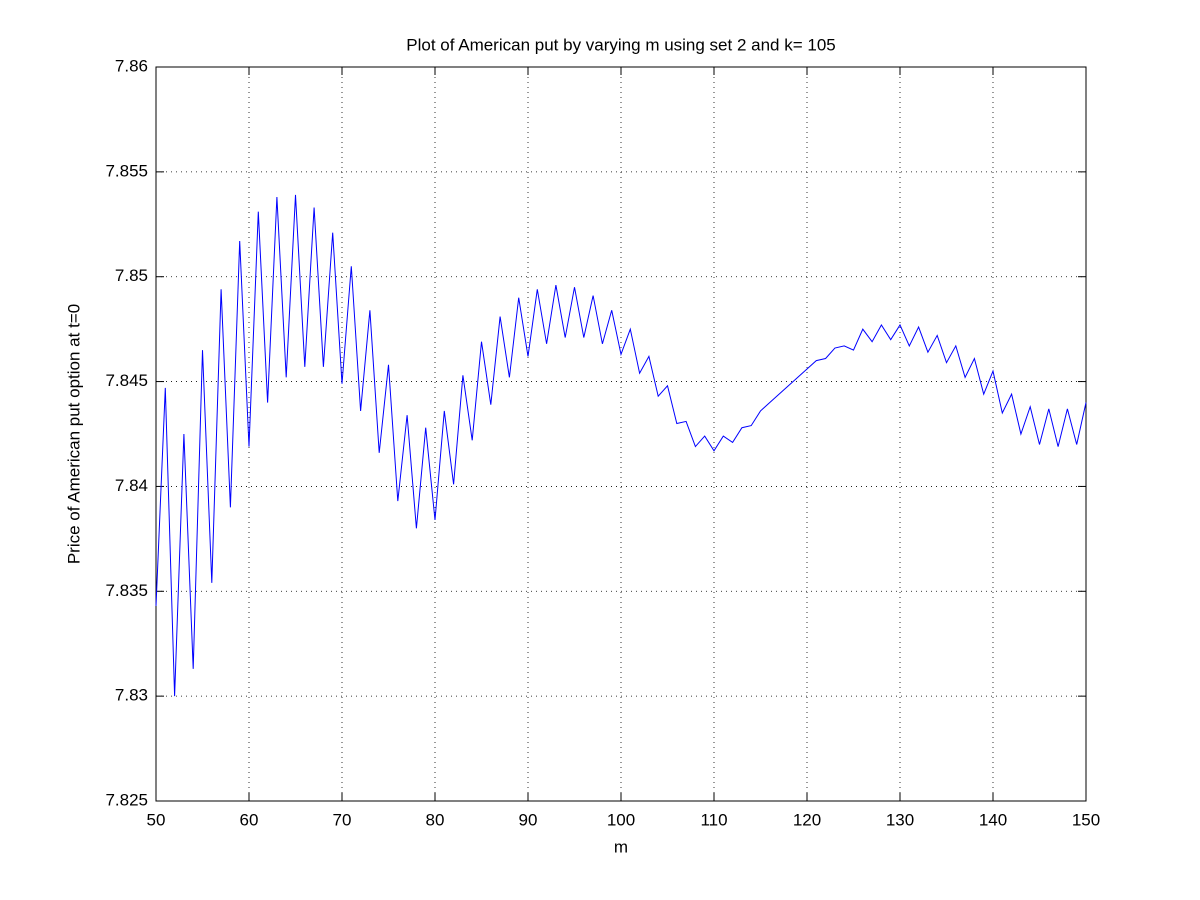  I want to click on x-tick-label: 90, so click(528, 819).